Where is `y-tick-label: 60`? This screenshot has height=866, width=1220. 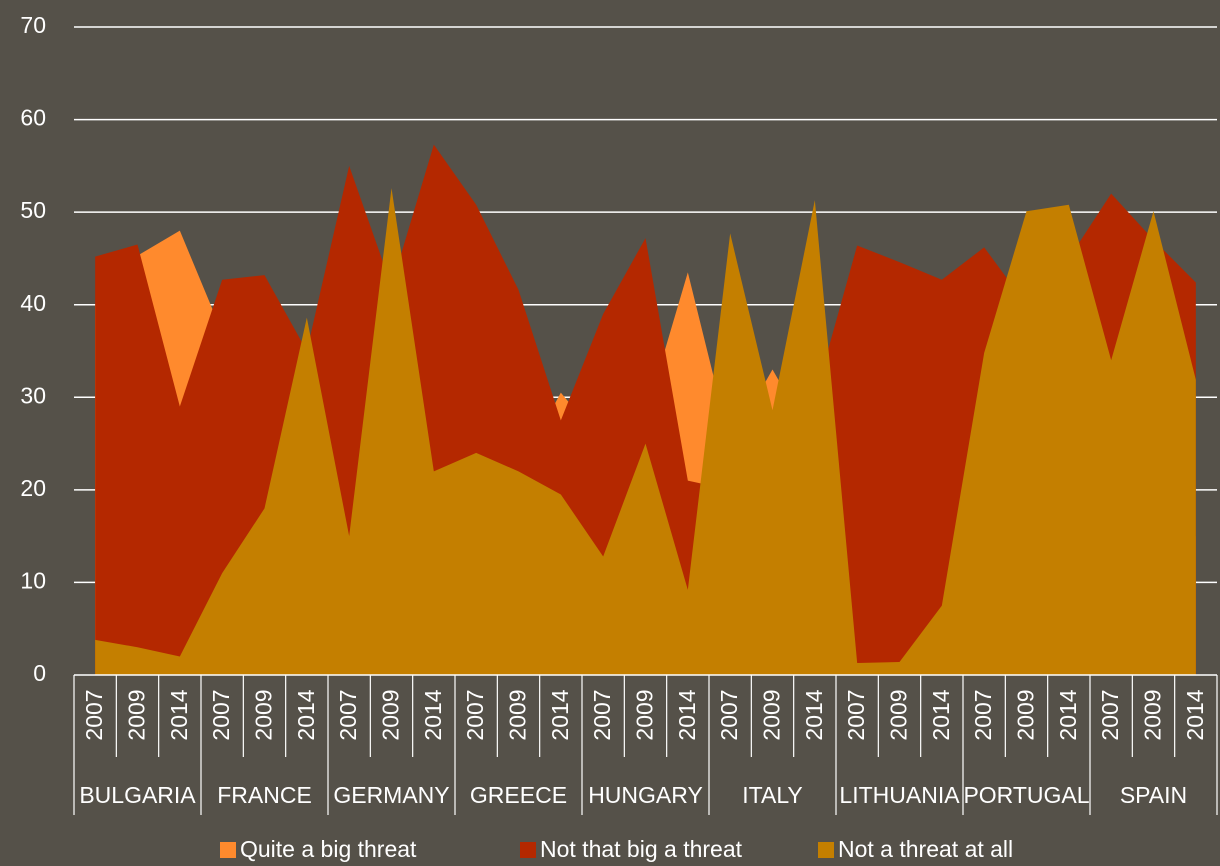
y-tick-label: 60 is located at coordinates (33, 118).